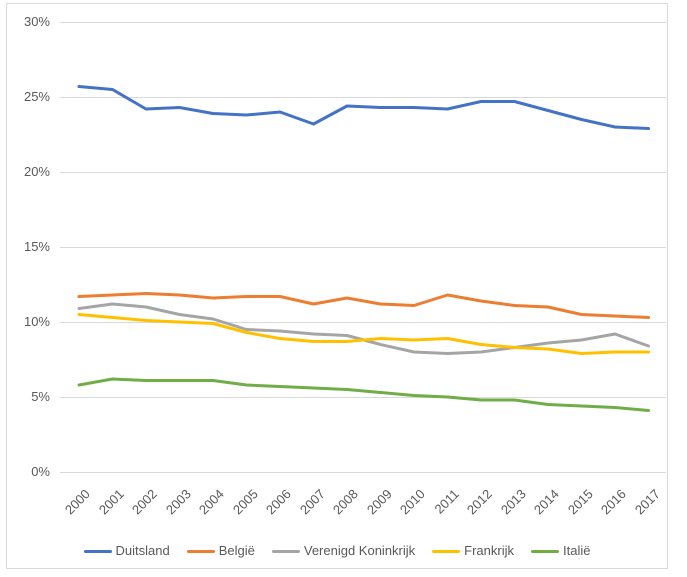  I want to click on series-line-belgië, so click(363, 305).